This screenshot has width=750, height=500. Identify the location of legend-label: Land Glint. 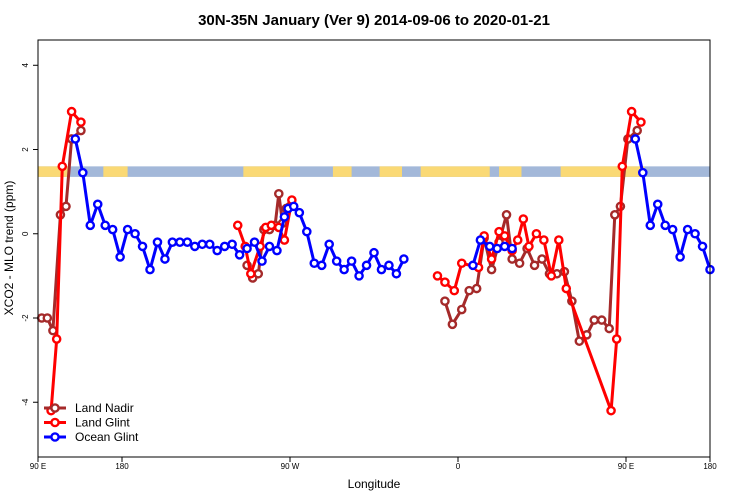
(102, 423).